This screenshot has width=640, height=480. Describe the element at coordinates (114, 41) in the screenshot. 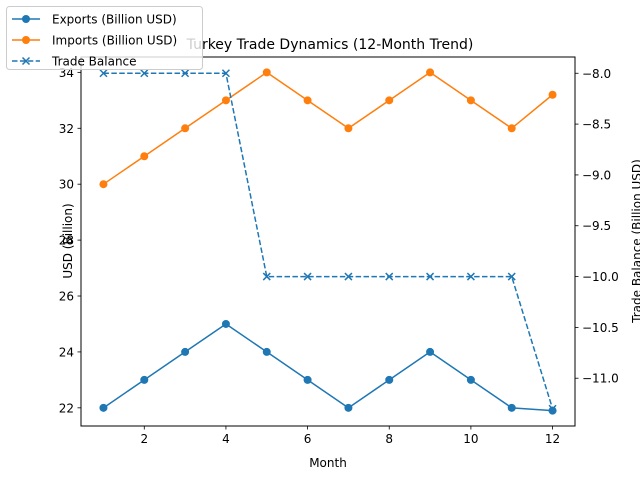

I see `legend-label: Imports (Billion USD)` at that location.